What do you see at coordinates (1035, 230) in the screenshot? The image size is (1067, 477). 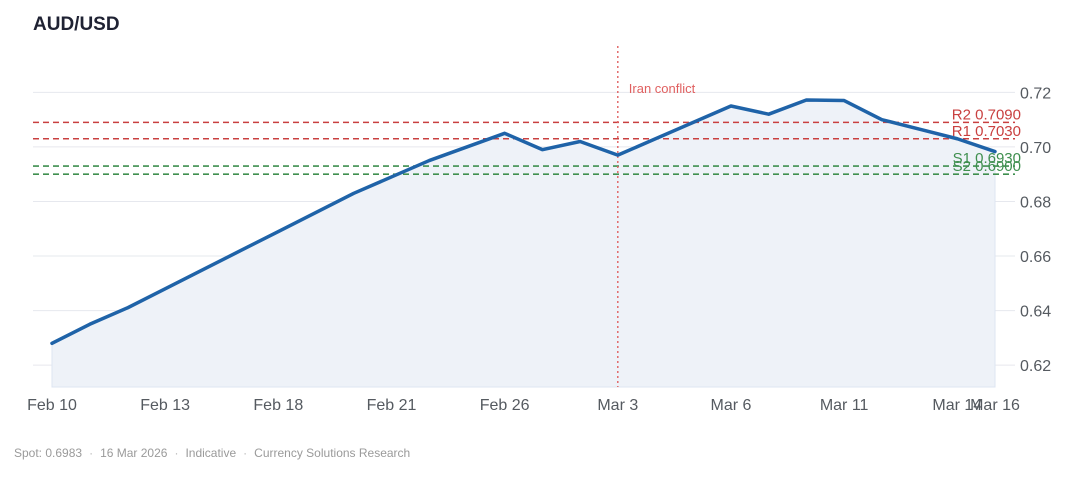 I see `y-axis-ticks: 0.62 0.64 0.66 0.68 0.70 0.72` at bounding box center [1035, 230].